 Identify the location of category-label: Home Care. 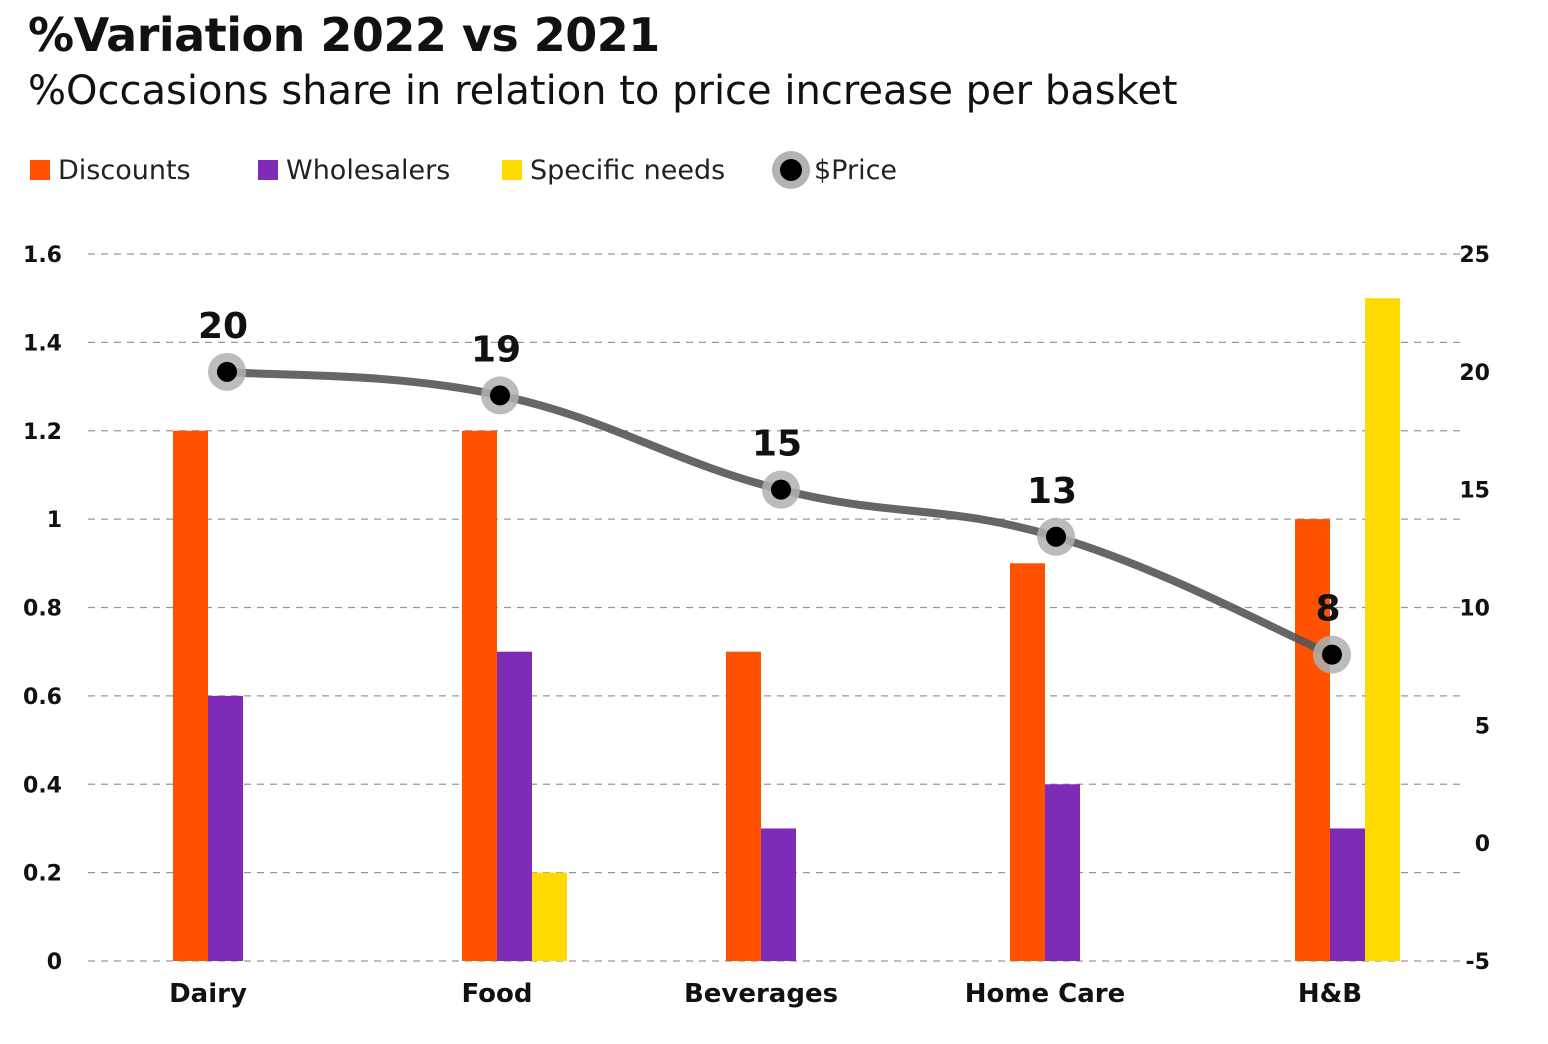
(1045, 994).